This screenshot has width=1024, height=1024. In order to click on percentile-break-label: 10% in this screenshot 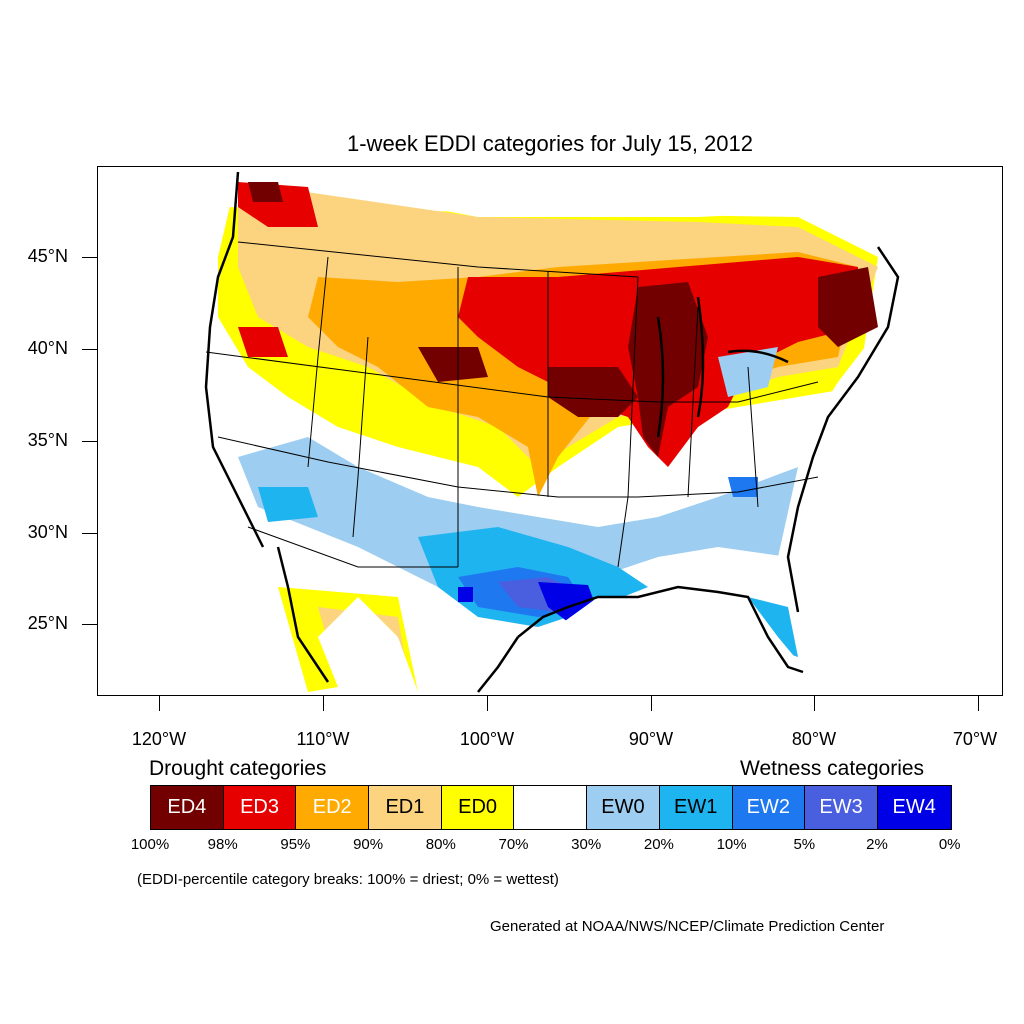, I will do `click(731, 844)`.